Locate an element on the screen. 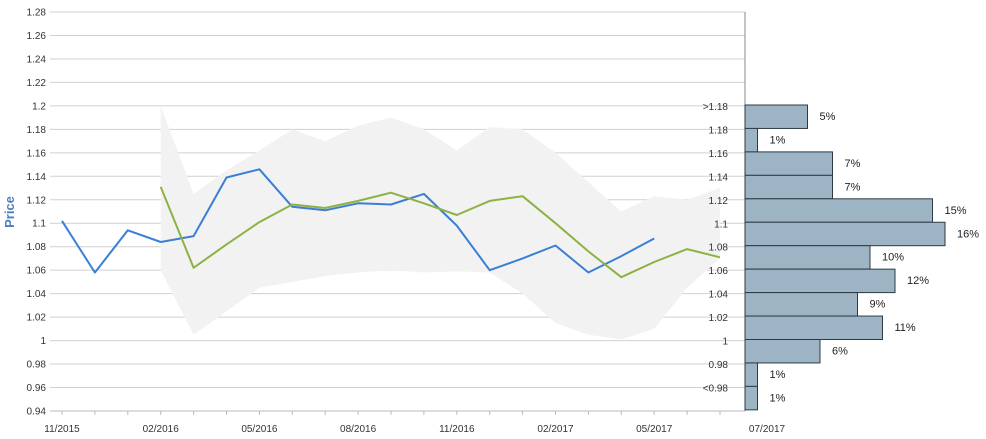 The image size is (986, 439). x-tick-label: 11/2015 is located at coordinates (62, 429).